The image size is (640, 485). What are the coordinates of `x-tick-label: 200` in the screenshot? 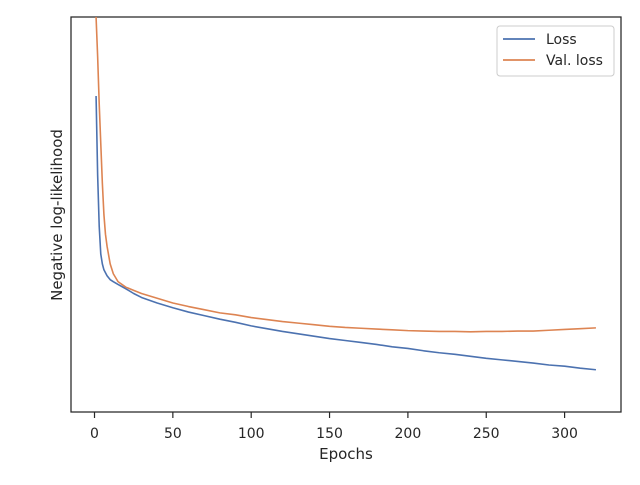 It's located at (408, 434).